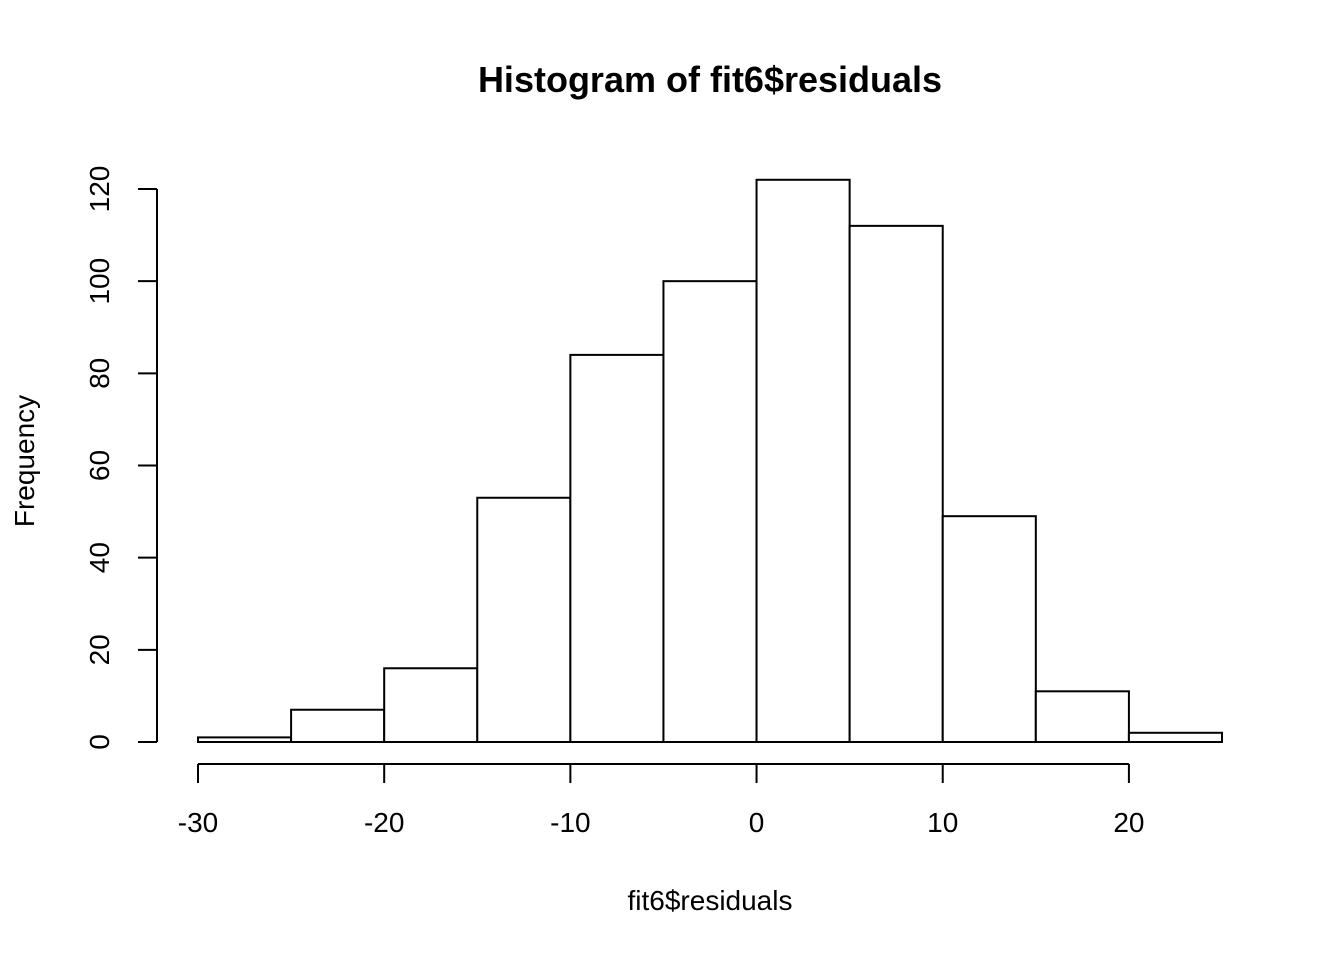  Describe the element at coordinates (757, 822) in the screenshot. I see `x-tick-label: 0` at that location.